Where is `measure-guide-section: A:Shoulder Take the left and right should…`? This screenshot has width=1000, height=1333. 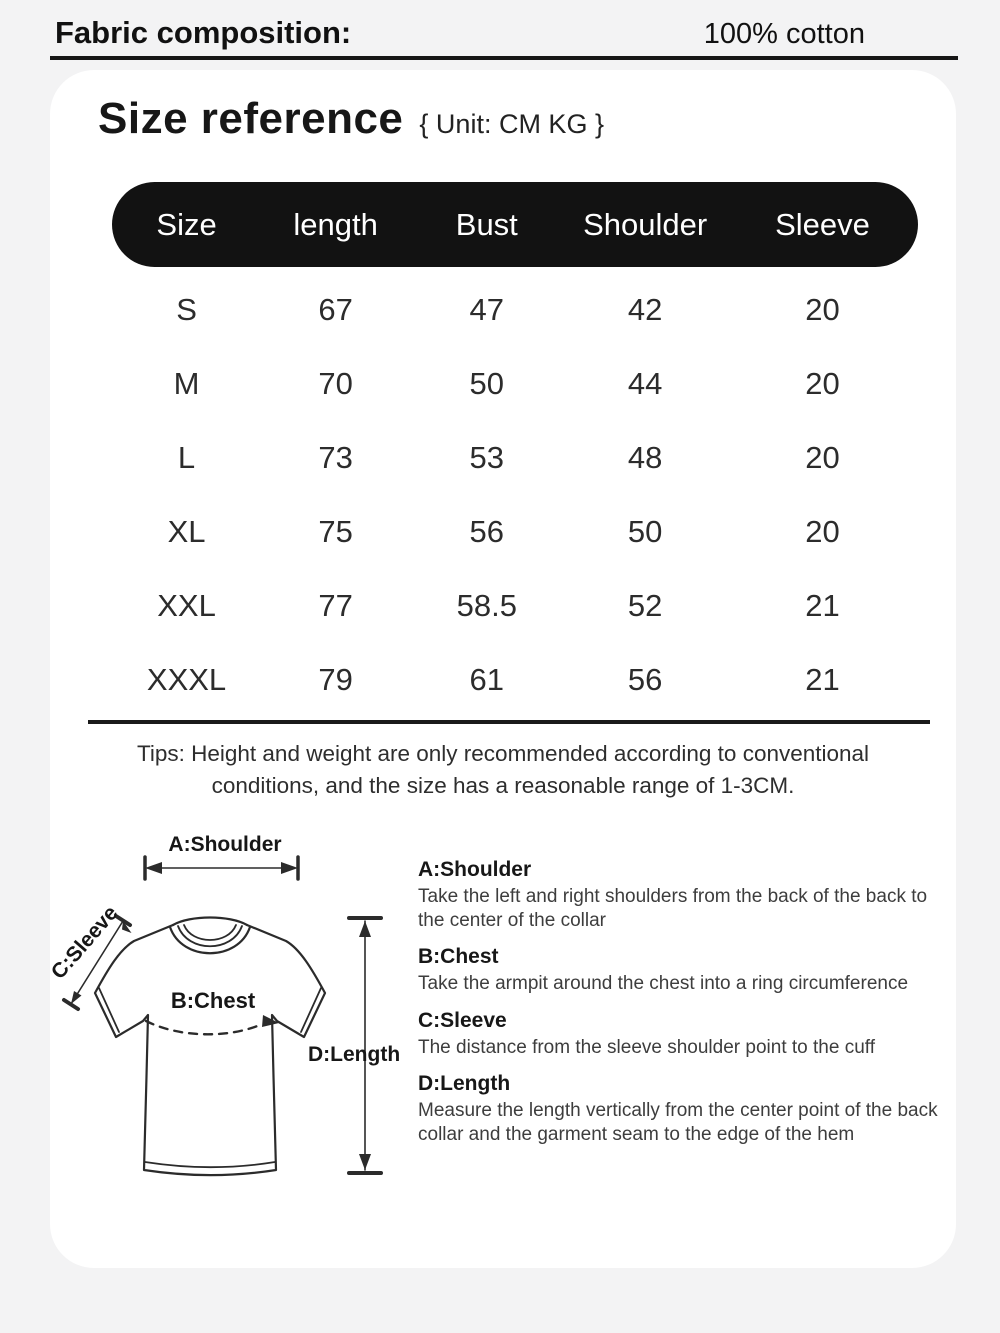 measure-guide-section: A:Shoulder Take the left and right should… is located at coordinates (685, 895).